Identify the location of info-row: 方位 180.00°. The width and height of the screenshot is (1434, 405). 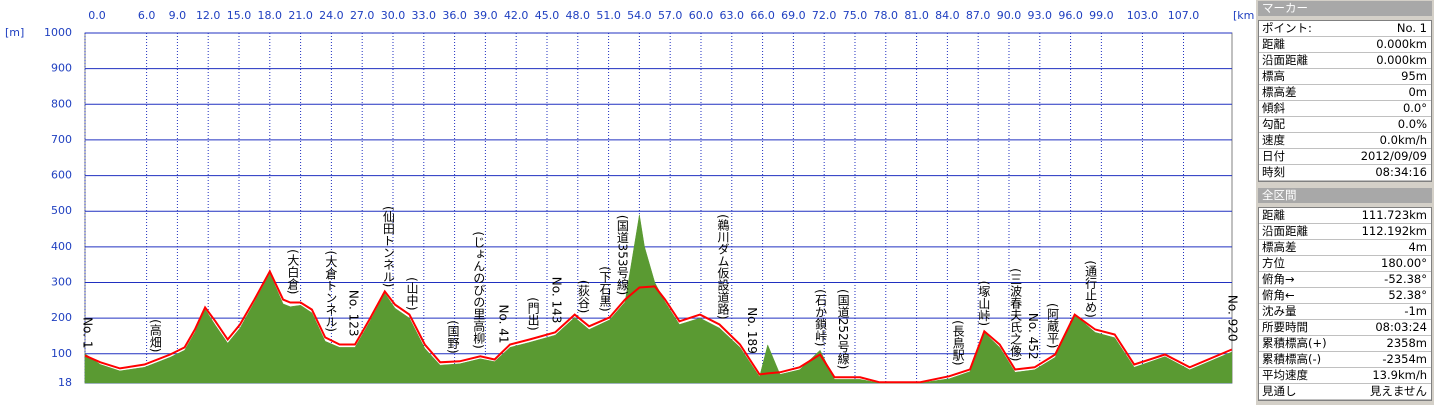
(1345, 264).